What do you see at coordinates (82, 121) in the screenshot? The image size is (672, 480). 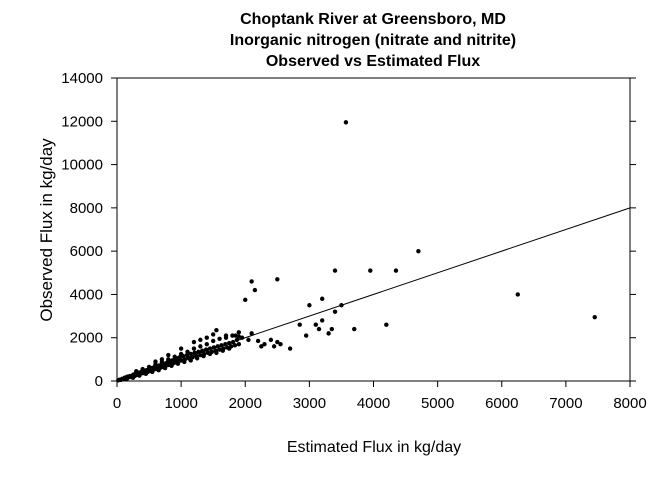 I see `y-tick-label: 12000` at bounding box center [82, 121].